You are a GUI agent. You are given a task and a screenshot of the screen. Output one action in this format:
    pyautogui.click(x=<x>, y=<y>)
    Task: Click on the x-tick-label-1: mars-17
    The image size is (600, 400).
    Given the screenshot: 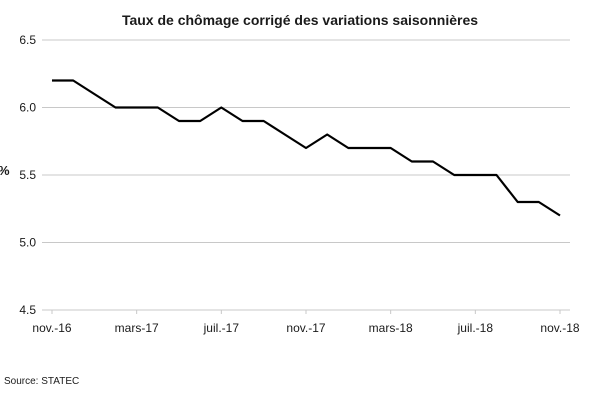 What is the action you would take?
    pyautogui.click(x=137, y=328)
    